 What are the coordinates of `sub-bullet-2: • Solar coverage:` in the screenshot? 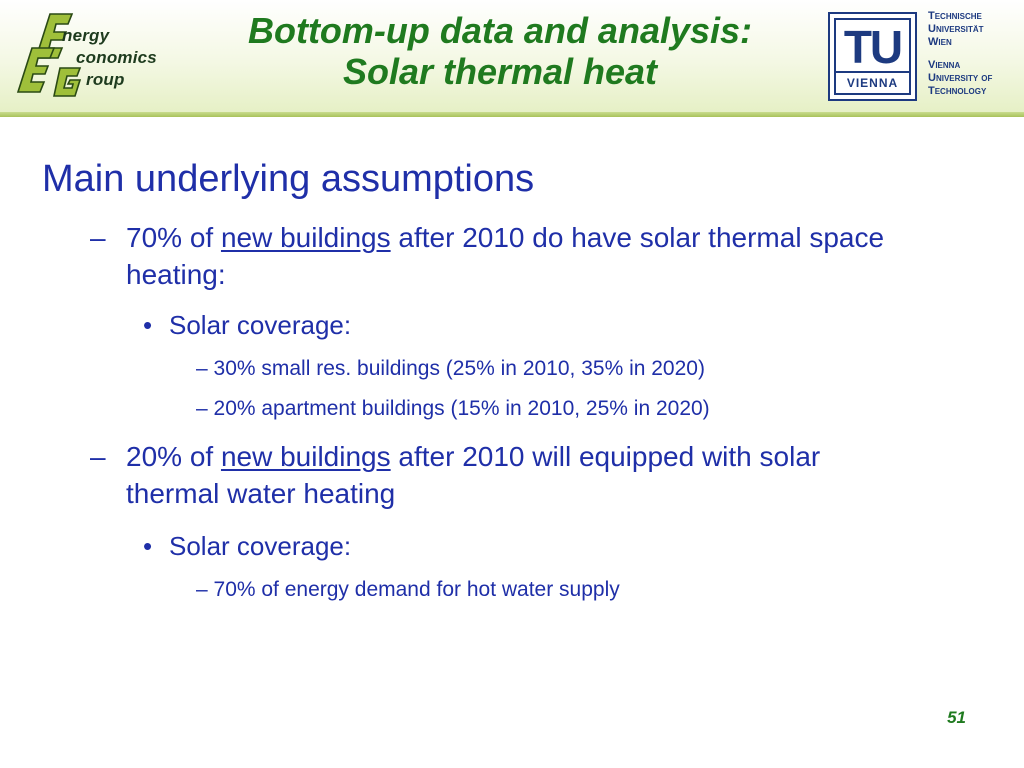 It's located at (247, 546).